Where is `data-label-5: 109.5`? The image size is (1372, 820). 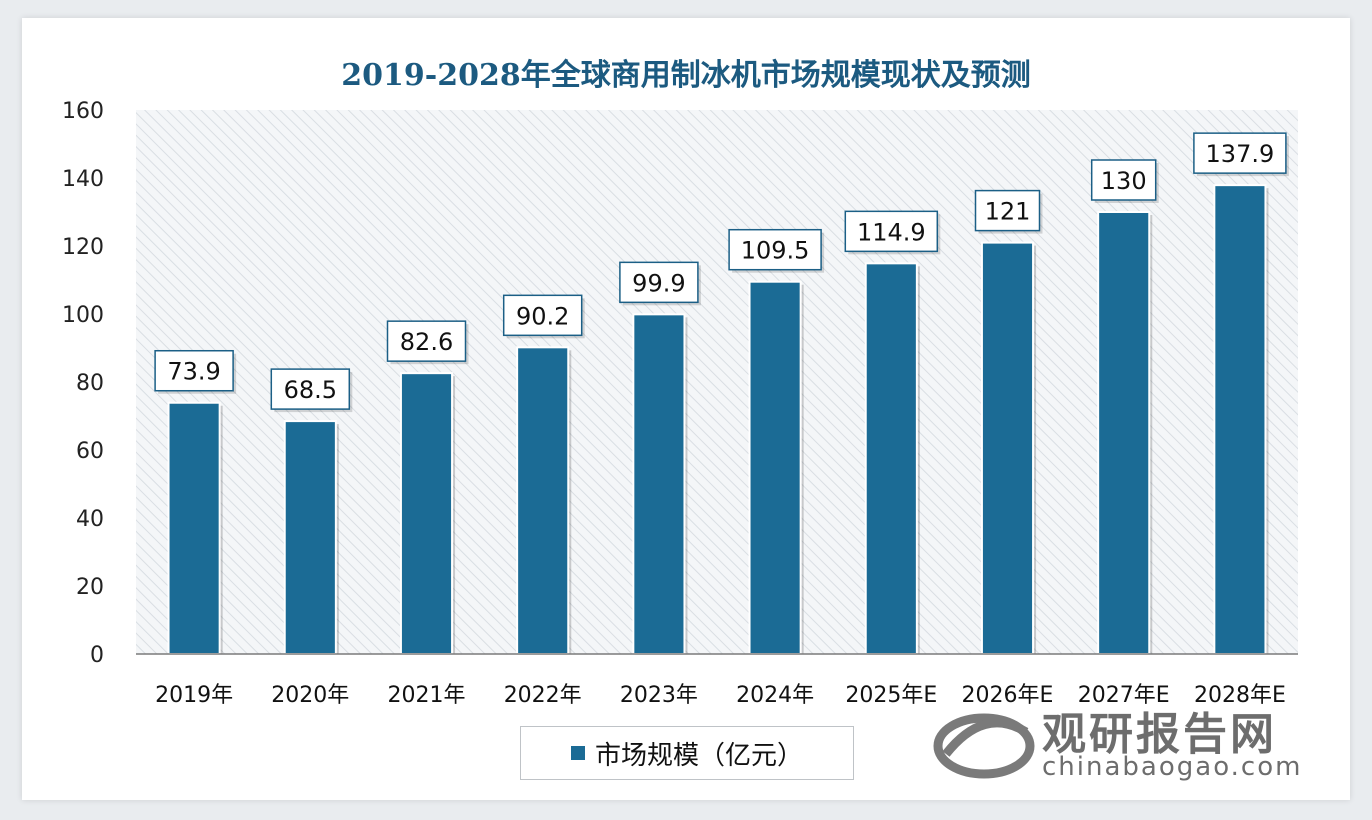
data-label-5: 109.5 is located at coordinates (775, 251).